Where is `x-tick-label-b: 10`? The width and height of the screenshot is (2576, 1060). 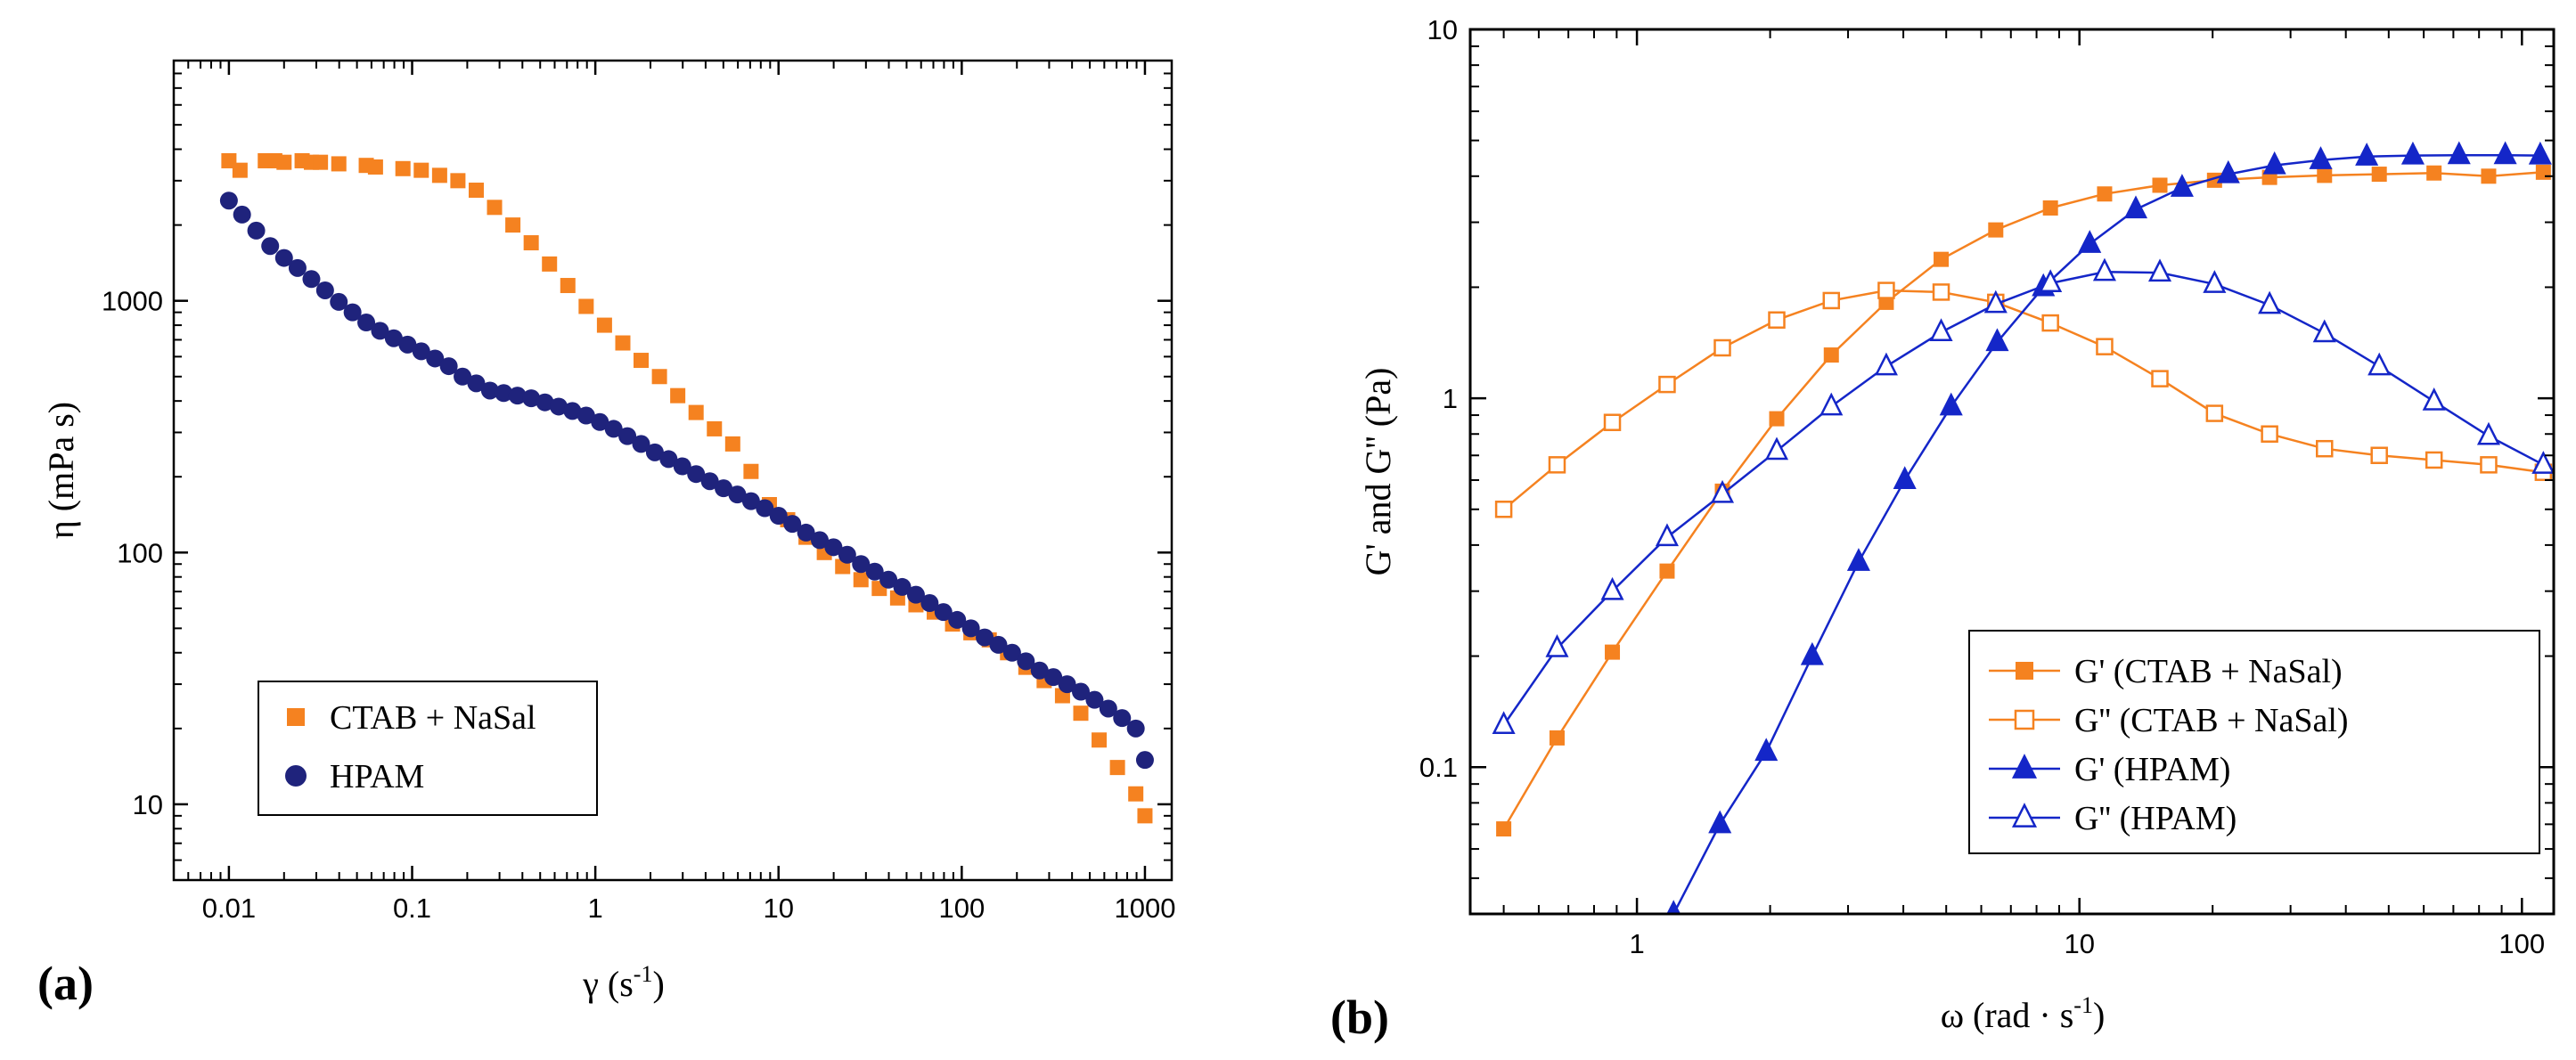
x-tick-label-b: 10 is located at coordinates (2079, 943).